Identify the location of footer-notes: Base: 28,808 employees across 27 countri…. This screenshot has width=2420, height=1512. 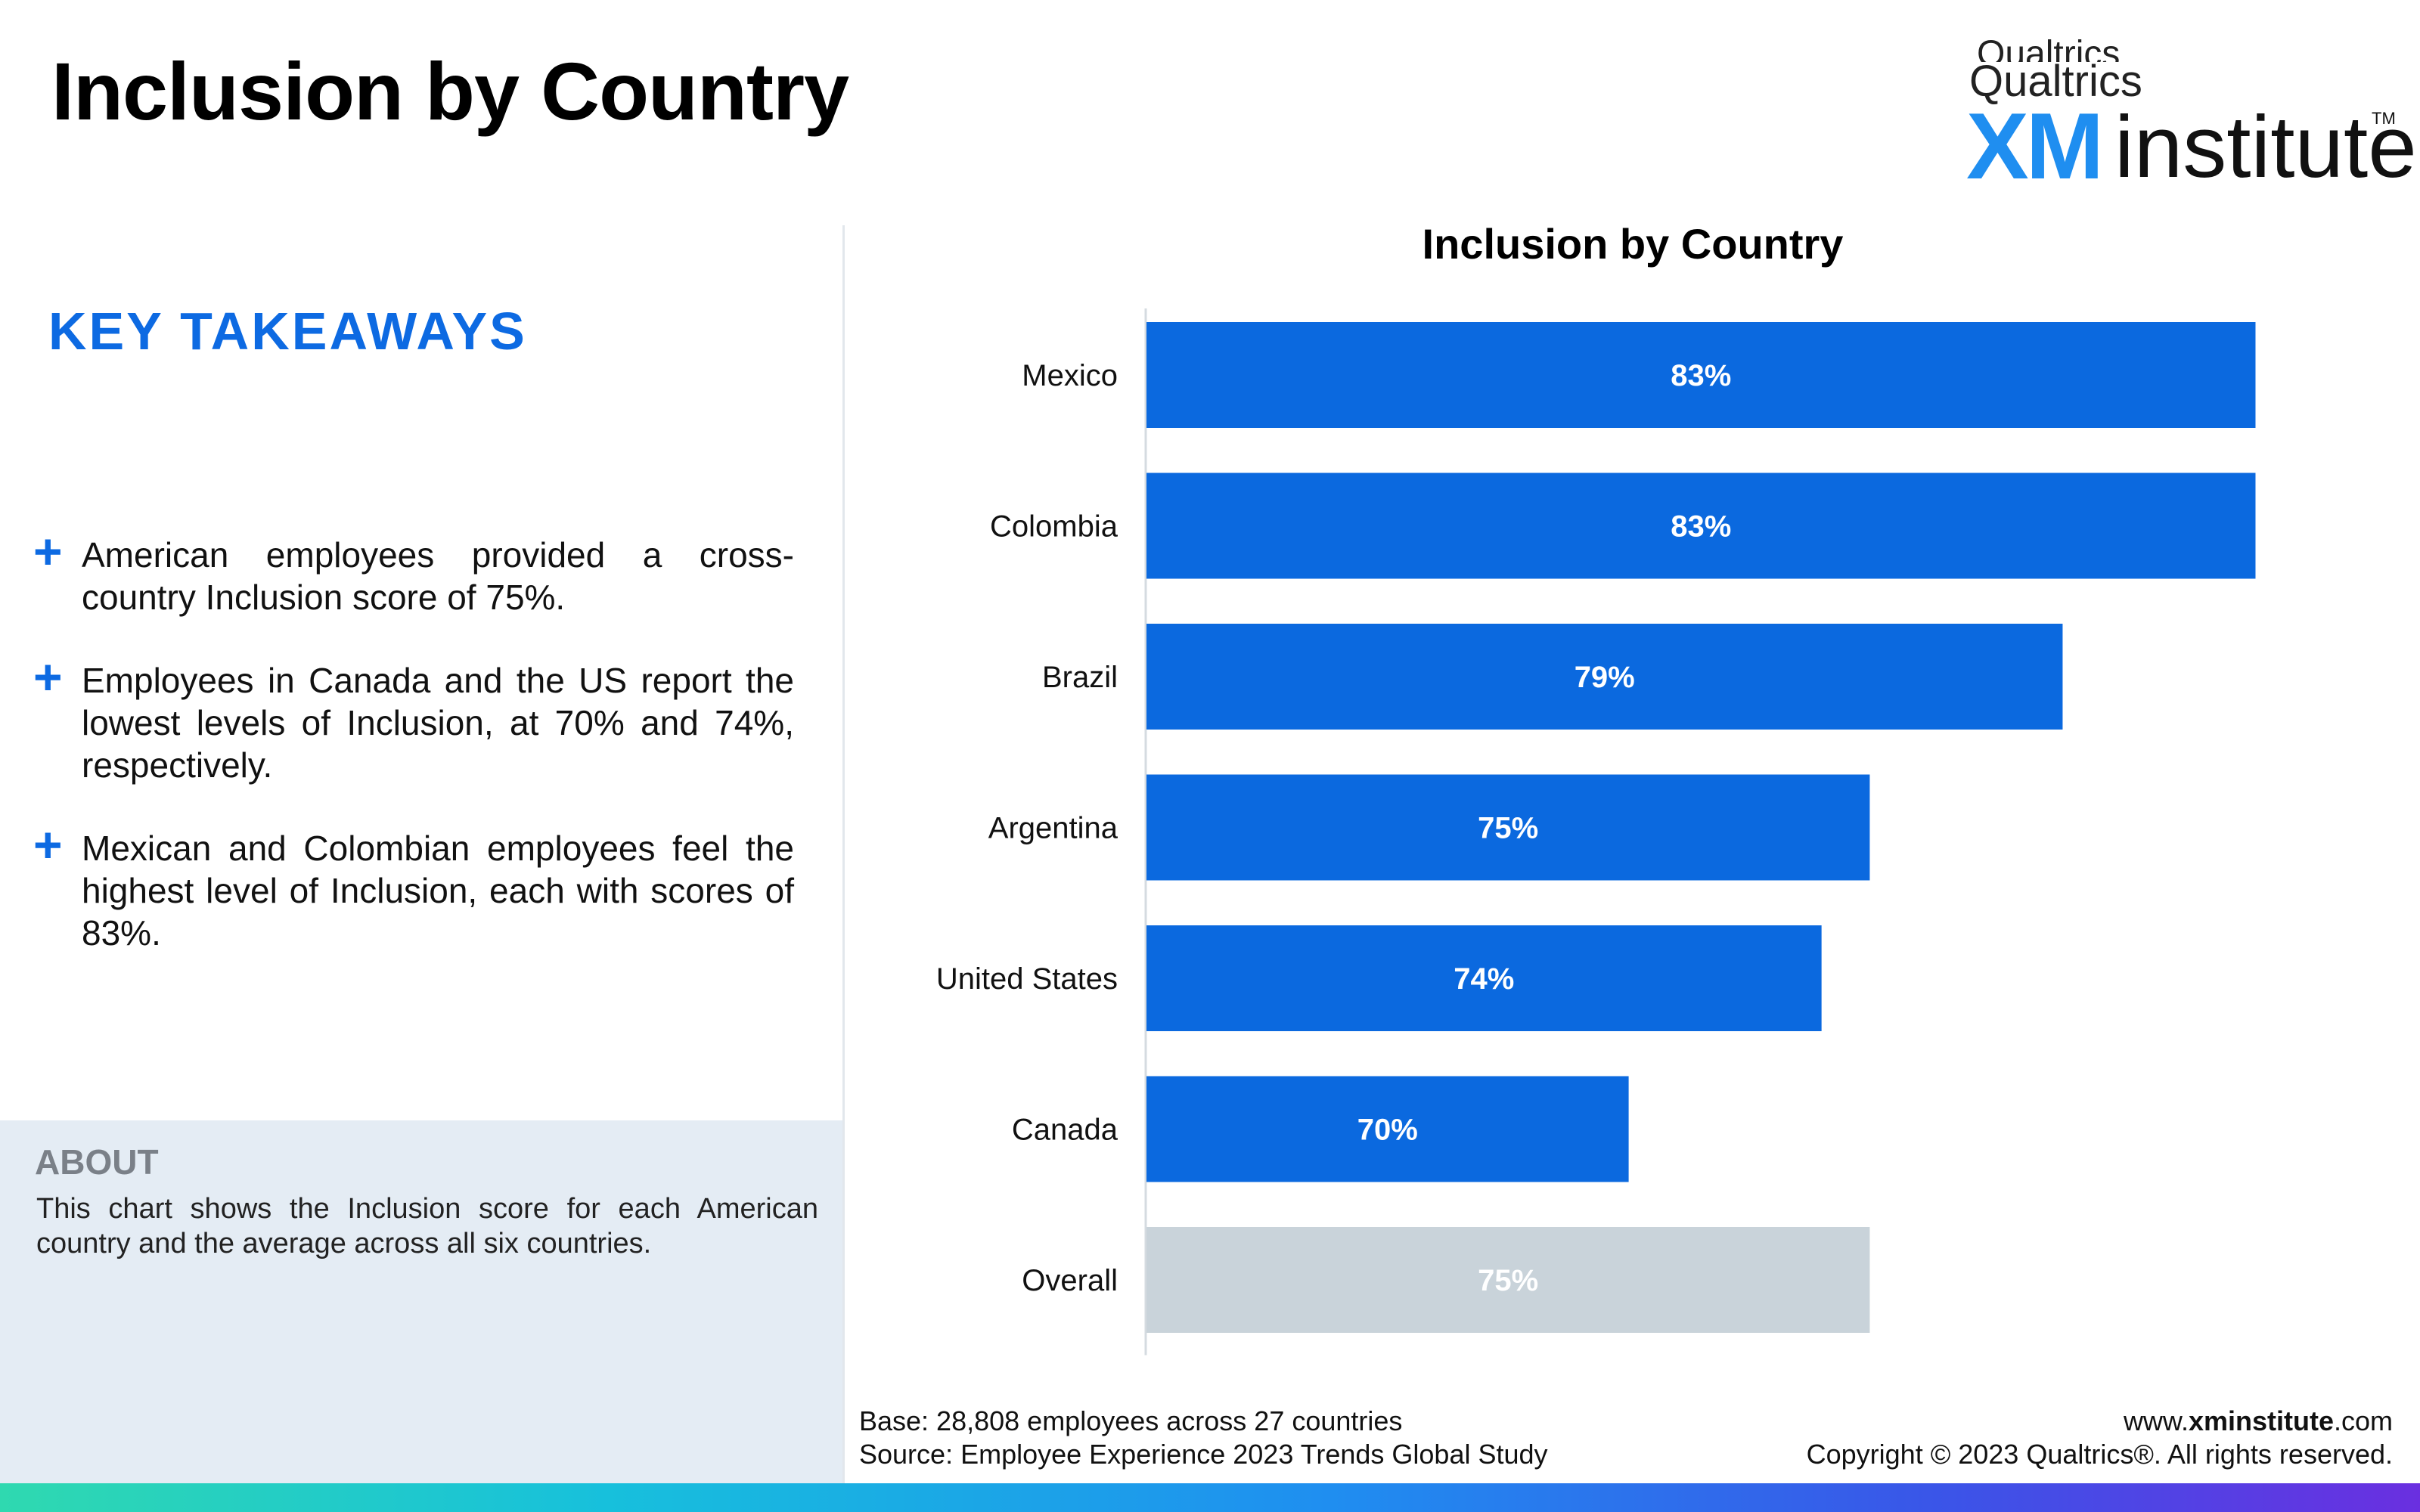
(1203, 1438).